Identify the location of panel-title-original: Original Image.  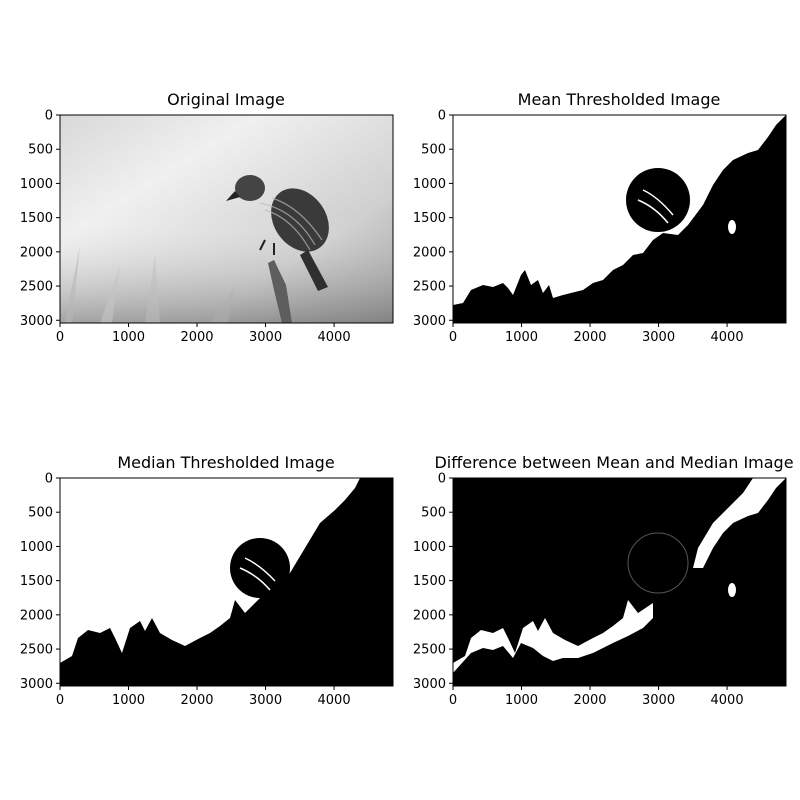
(226, 99).